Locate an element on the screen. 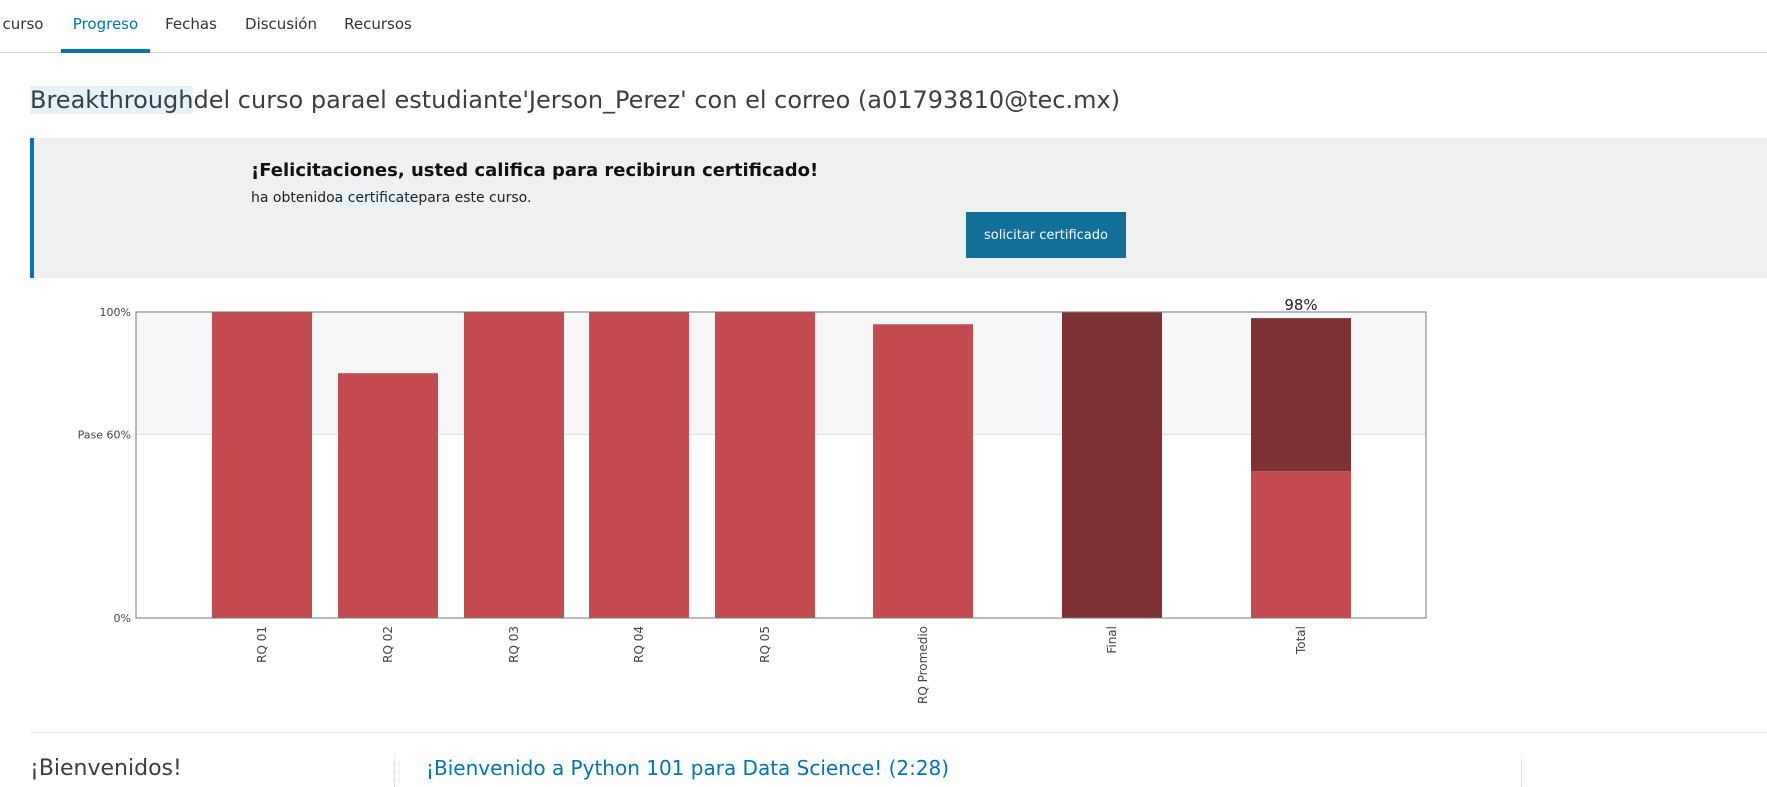  y-tick-label: 0% is located at coordinates (122, 618).